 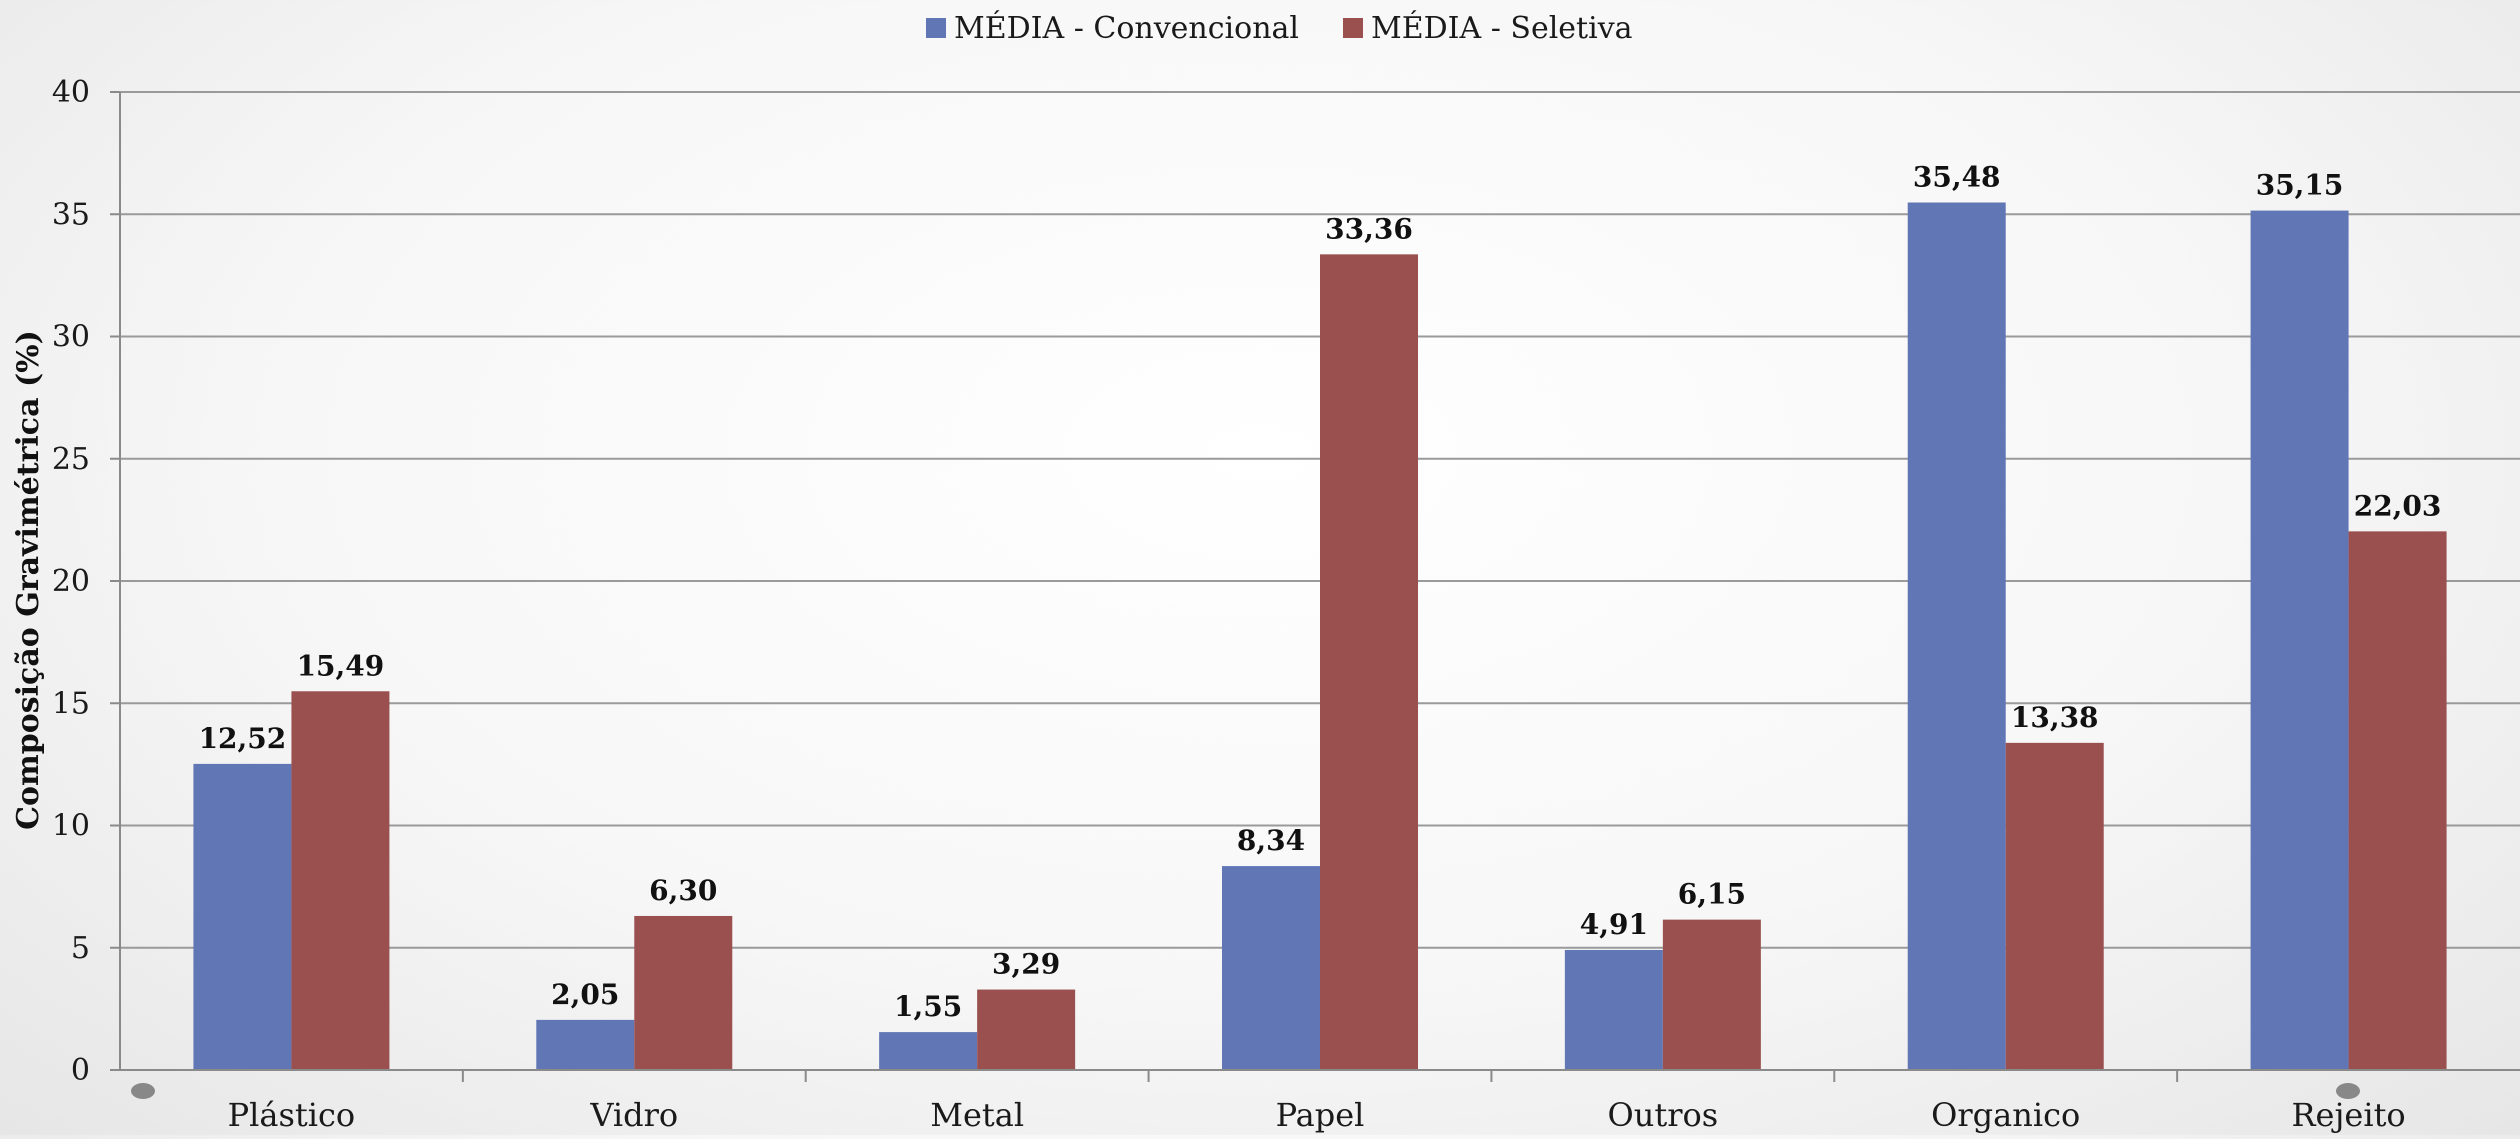 What do you see at coordinates (1957, 177) in the screenshot?
I see `data-label: 35,48` at bounding box center [1957, 177].